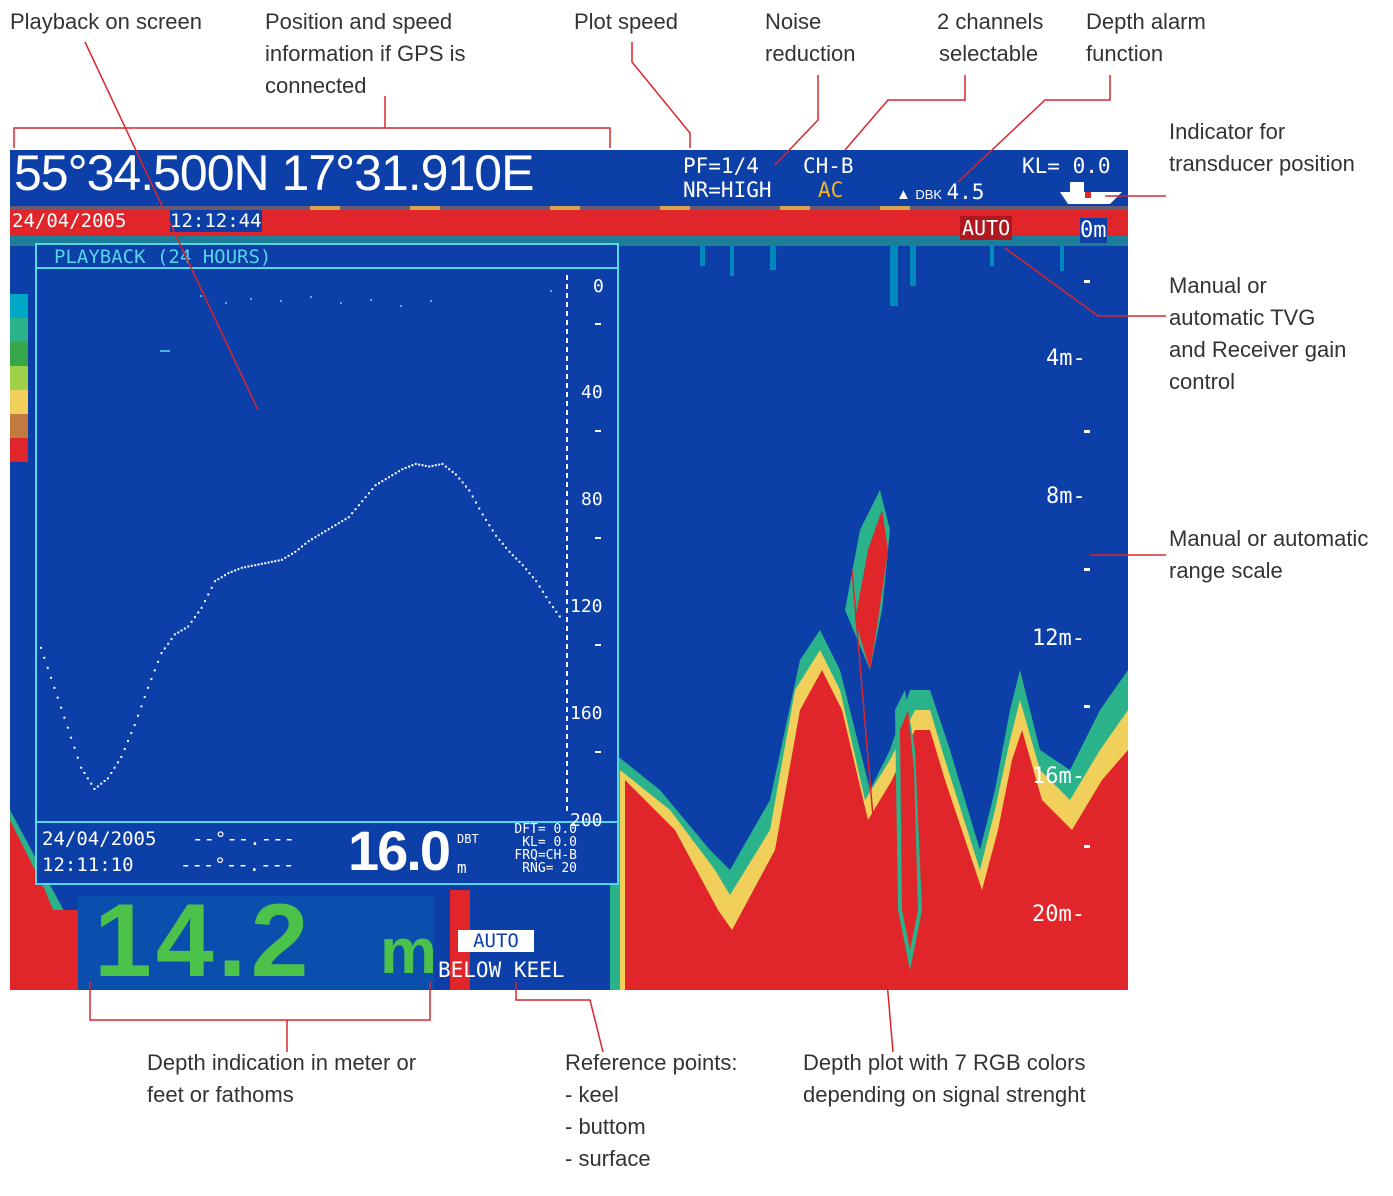 The image size is (1393, 1196). Describe the element at coordinates (549, 842) in the screenshot. I see `playback-param: KL= 0.0` at that location.